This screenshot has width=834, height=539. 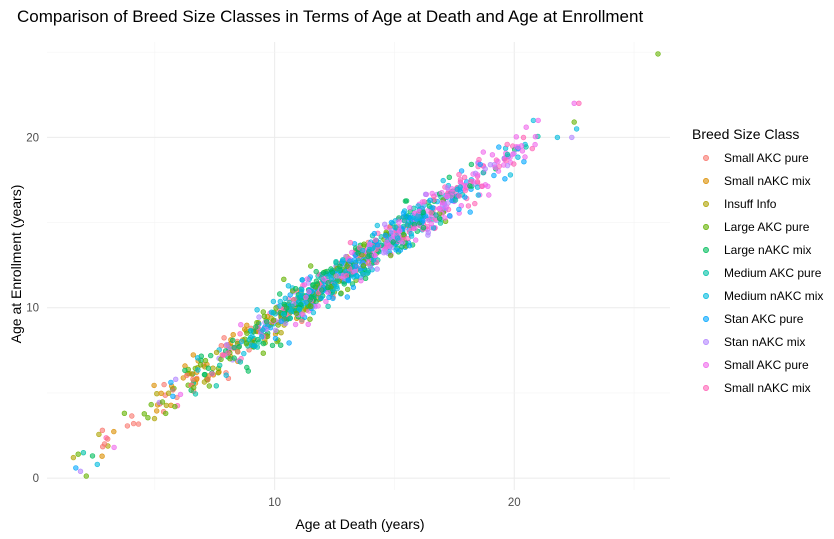 What do you see at coordinates (764, 319) in the screenshot?
I see `legend-label: Stan AKC pure` at bounding box center [764, 319].